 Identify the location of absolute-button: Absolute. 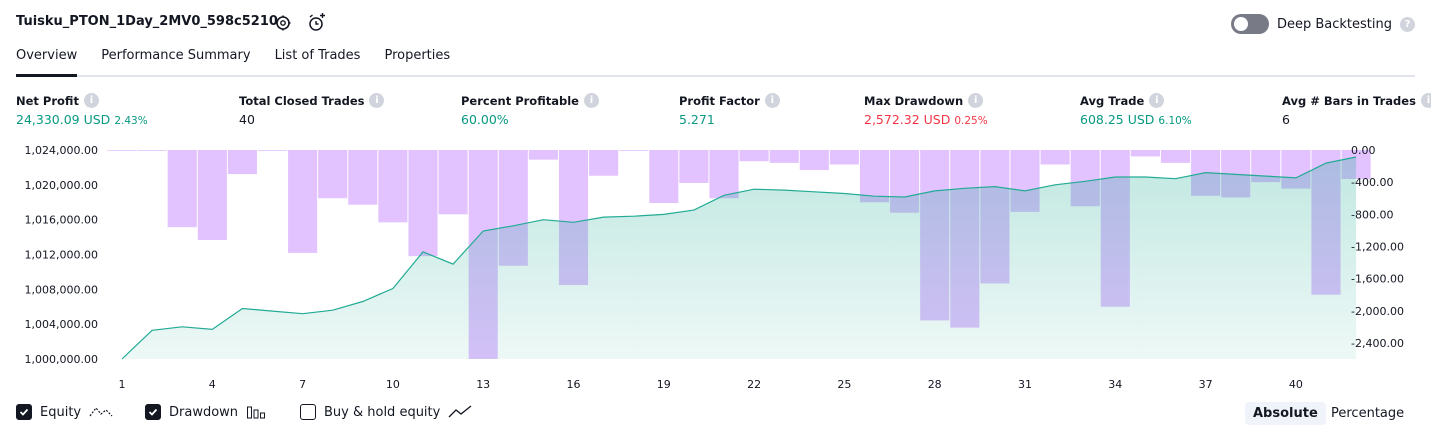
(1285, 413).